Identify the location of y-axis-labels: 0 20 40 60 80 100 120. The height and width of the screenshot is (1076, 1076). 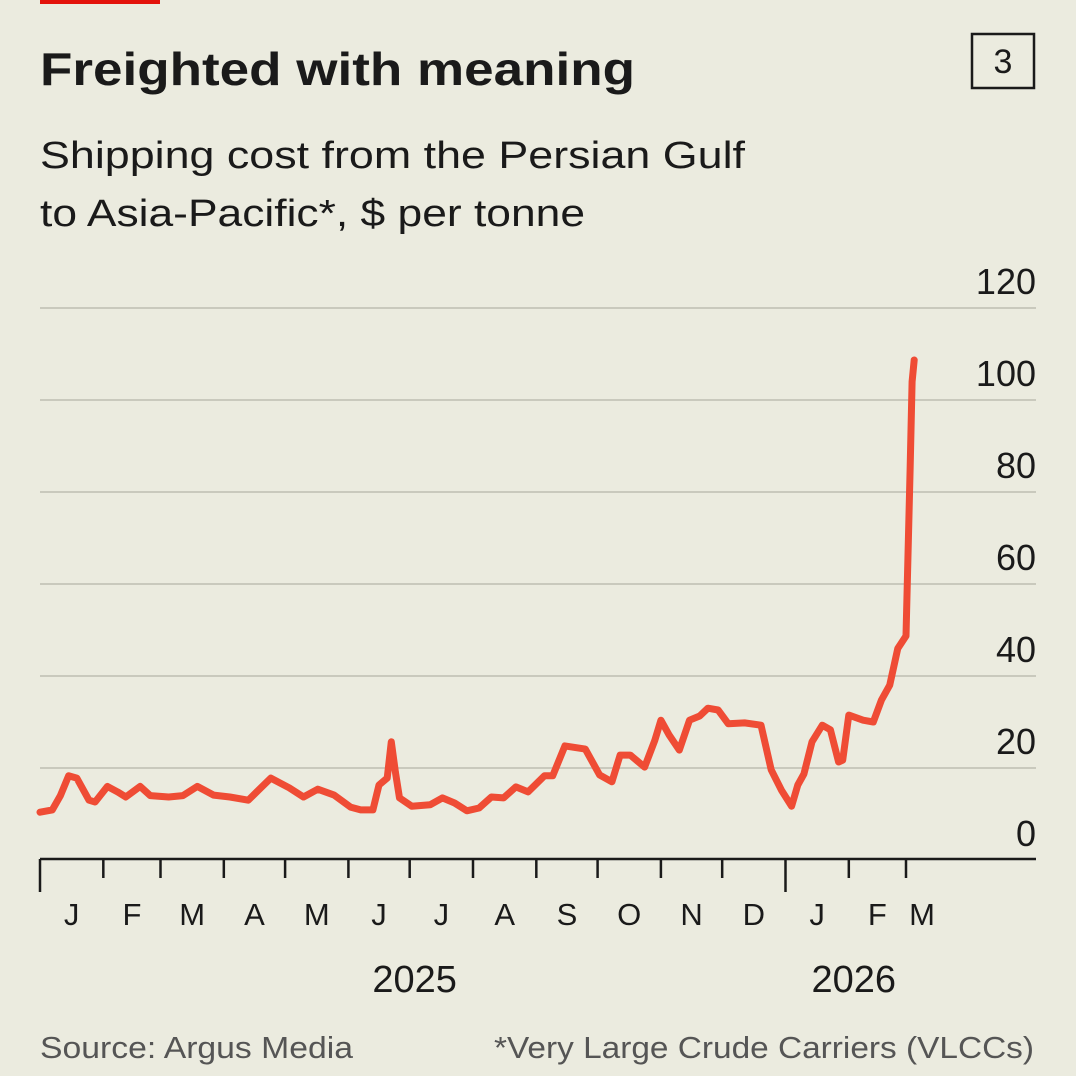
(1006, 557).